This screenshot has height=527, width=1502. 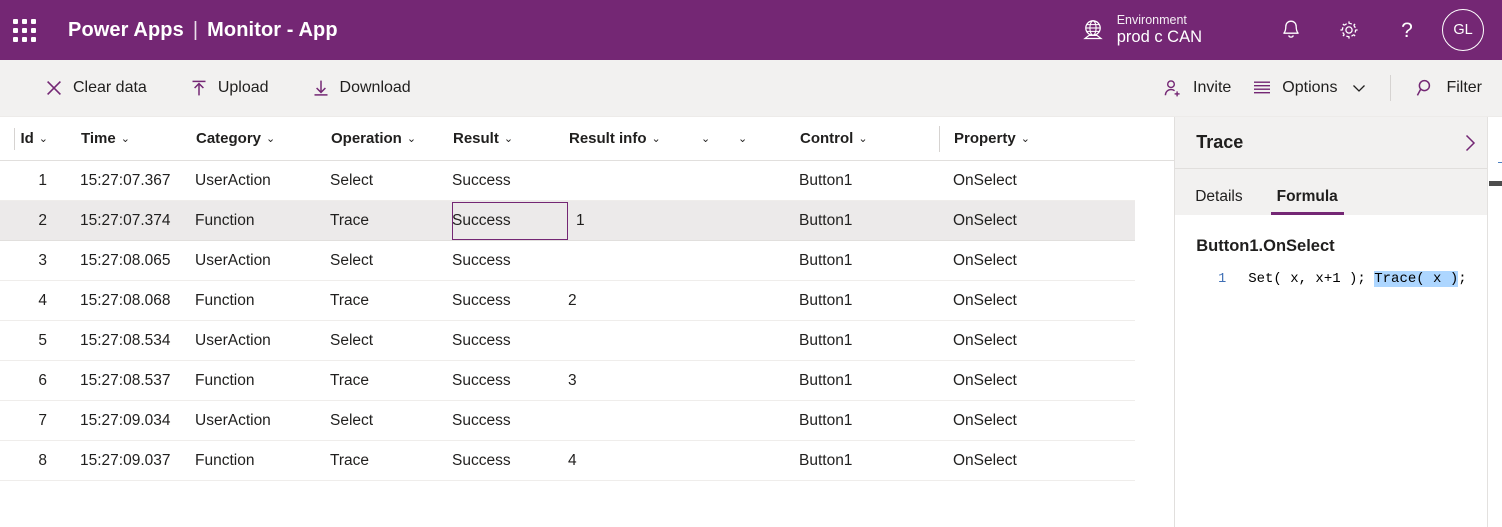 I want to click on globe-environment-icon, so click(x=1092, y=30).